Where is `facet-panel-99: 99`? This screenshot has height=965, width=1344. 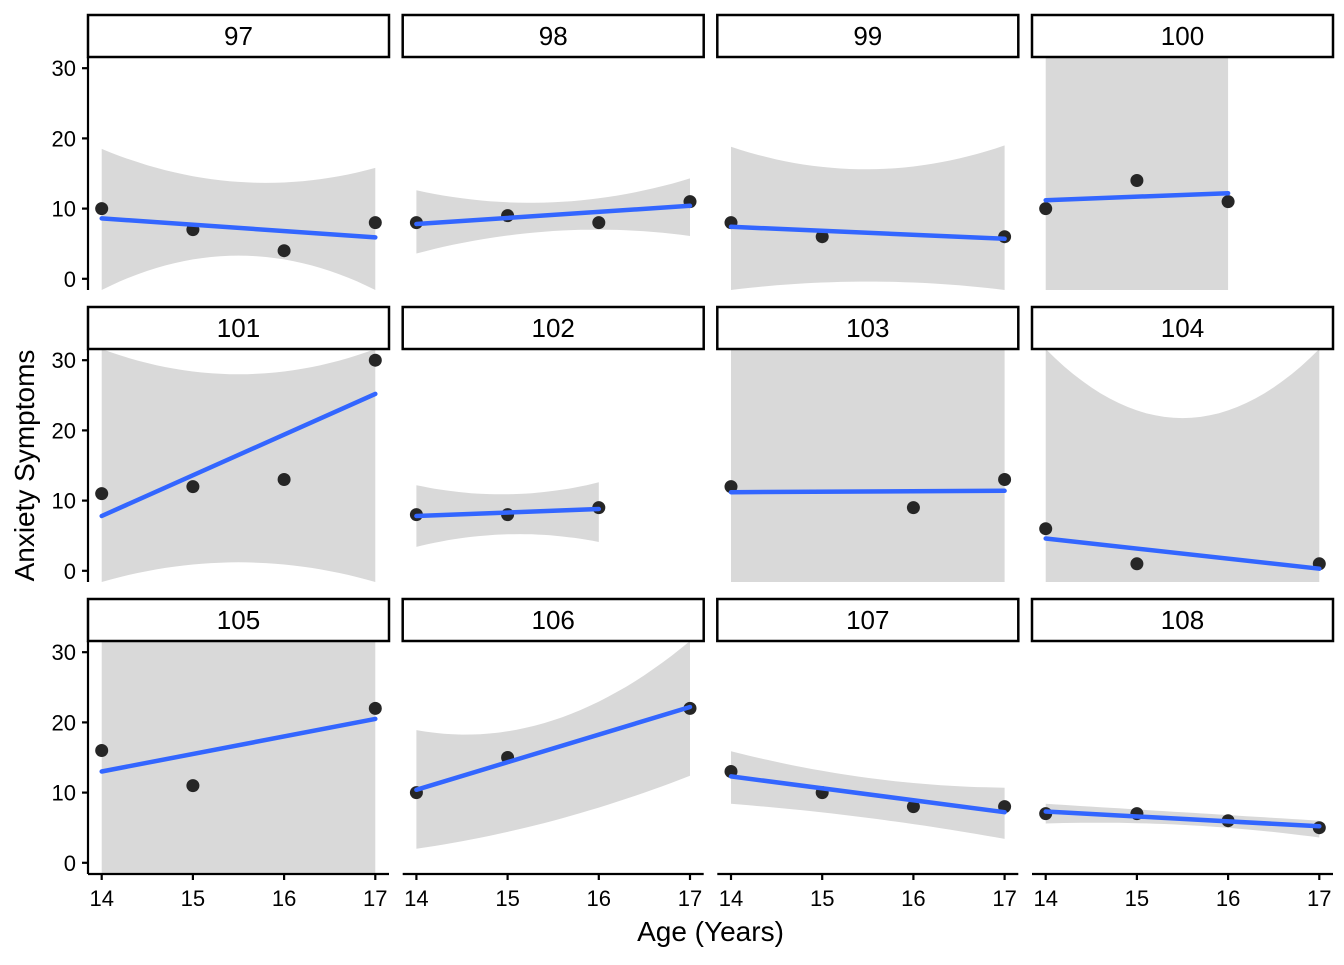
facet-panel-99: 99 is located at coordinates (868, 151).